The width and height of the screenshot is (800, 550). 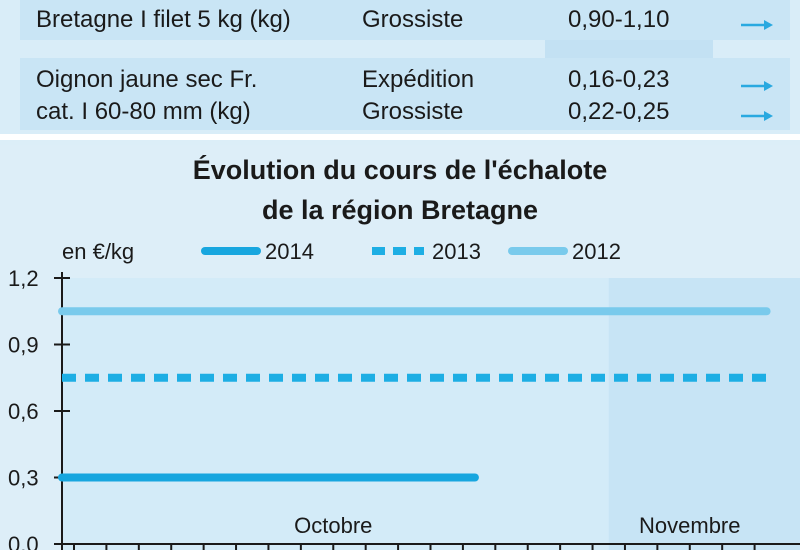 I want to click on y-tick-label: 1,2, so click(x=23, y=278).